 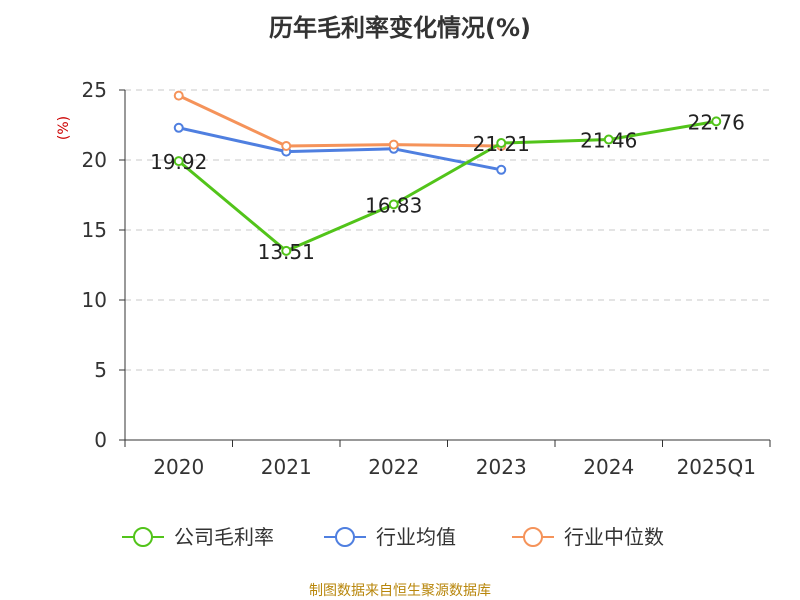 I want to click on legend-item-2: 行业均值, so click(x=390, y=537).